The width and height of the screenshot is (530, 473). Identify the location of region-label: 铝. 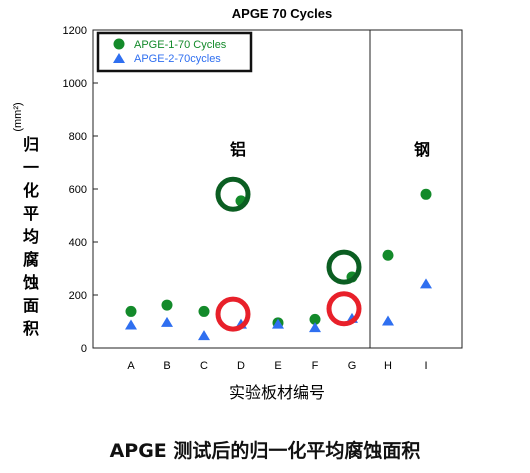
(238, 149).